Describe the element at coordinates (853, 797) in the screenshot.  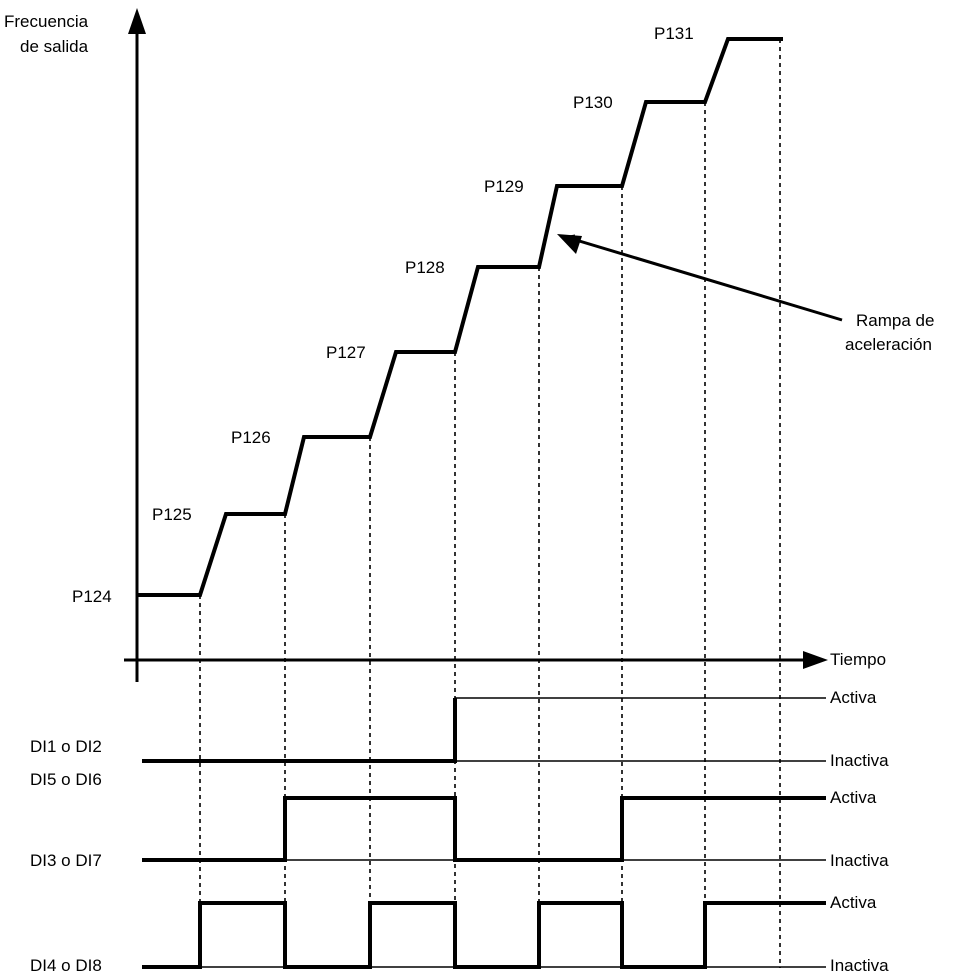
I see `signal2-active-label: Activa` at that location.